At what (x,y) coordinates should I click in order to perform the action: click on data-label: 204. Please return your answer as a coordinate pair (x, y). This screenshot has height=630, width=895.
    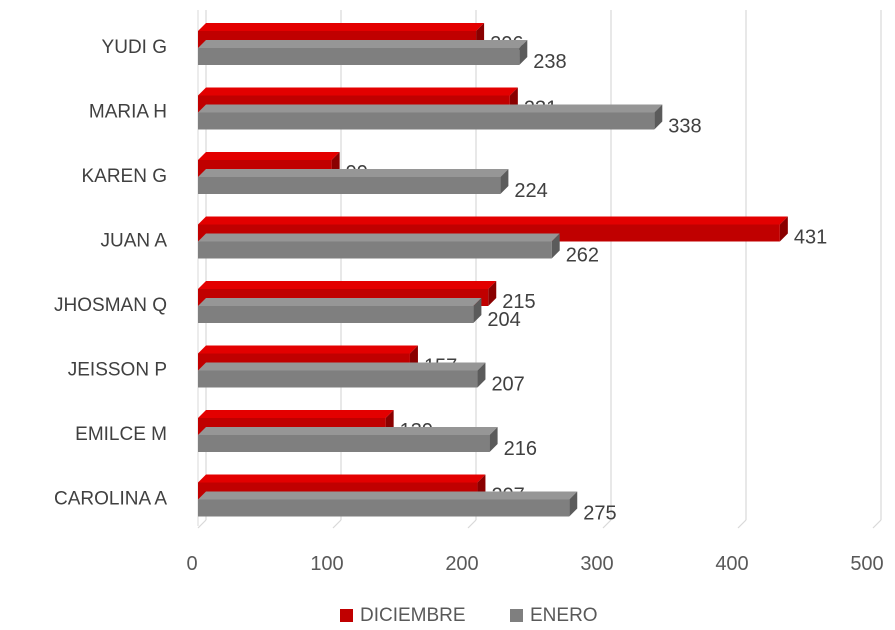
    Looking at the image, I should click on (503, 320).